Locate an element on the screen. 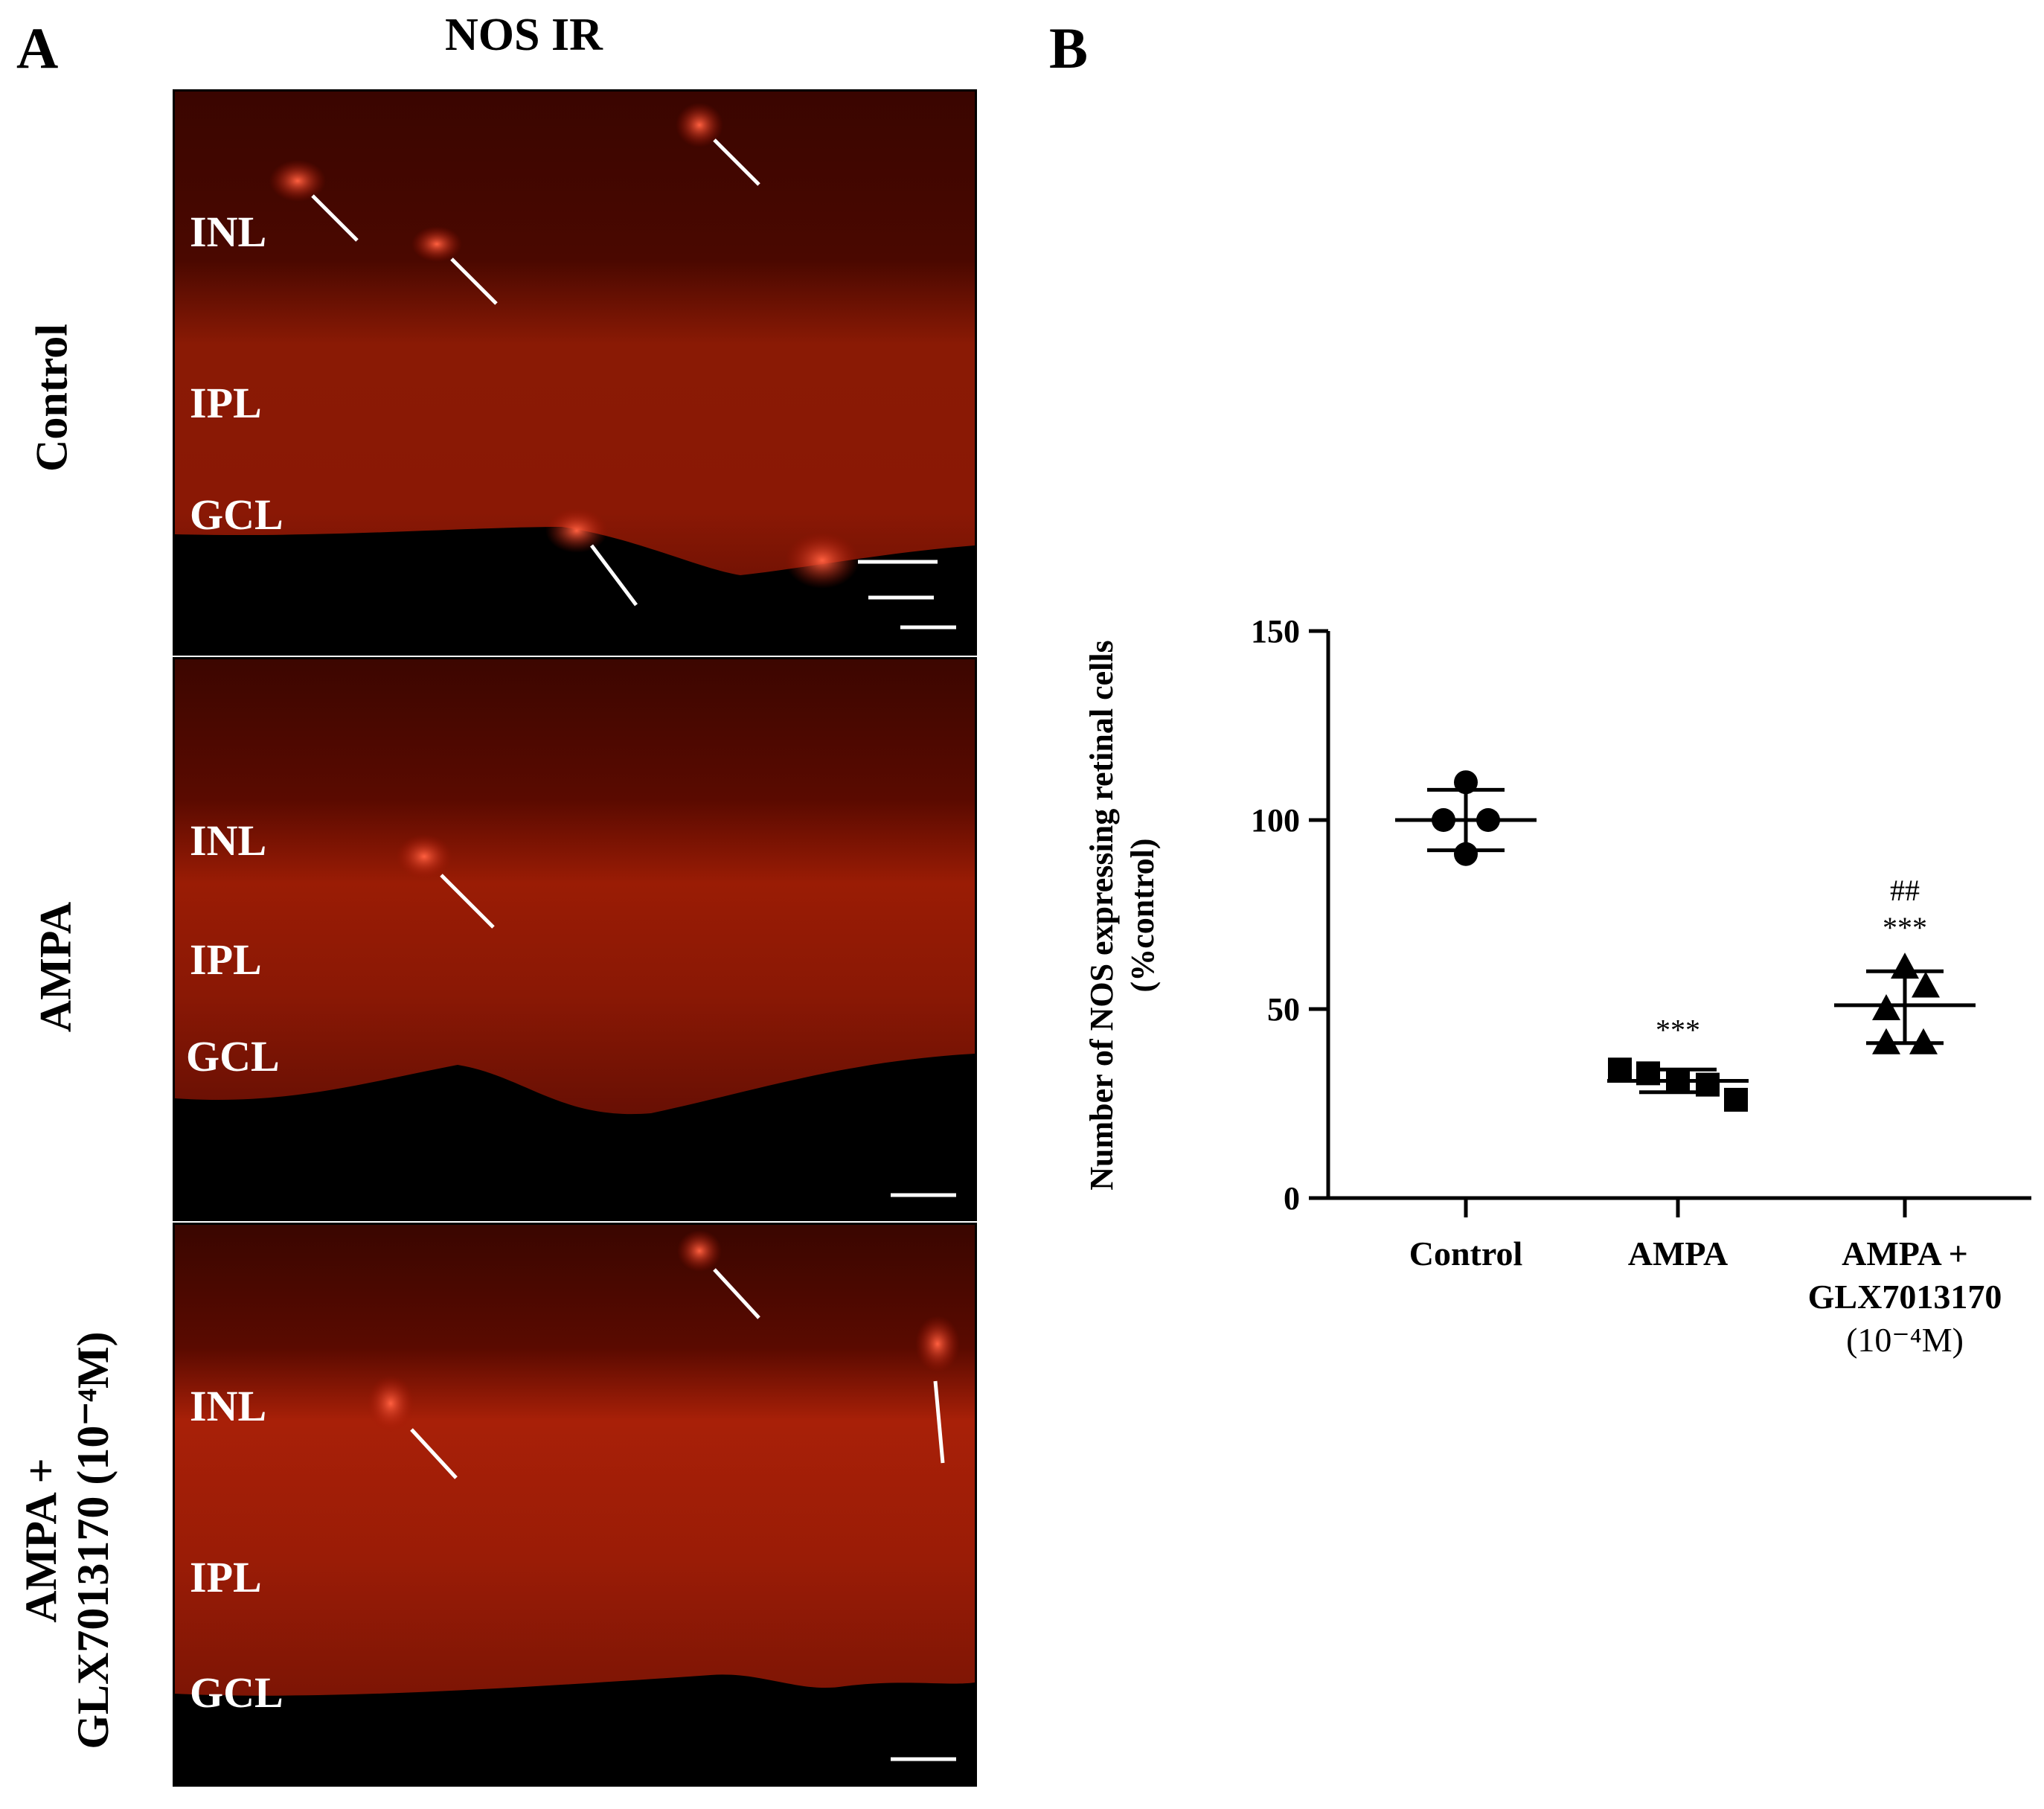 The height and width of the screenshot is (1809, 2044). micrograph-control: INL IPL GCL is located at coordinates (575, 372).